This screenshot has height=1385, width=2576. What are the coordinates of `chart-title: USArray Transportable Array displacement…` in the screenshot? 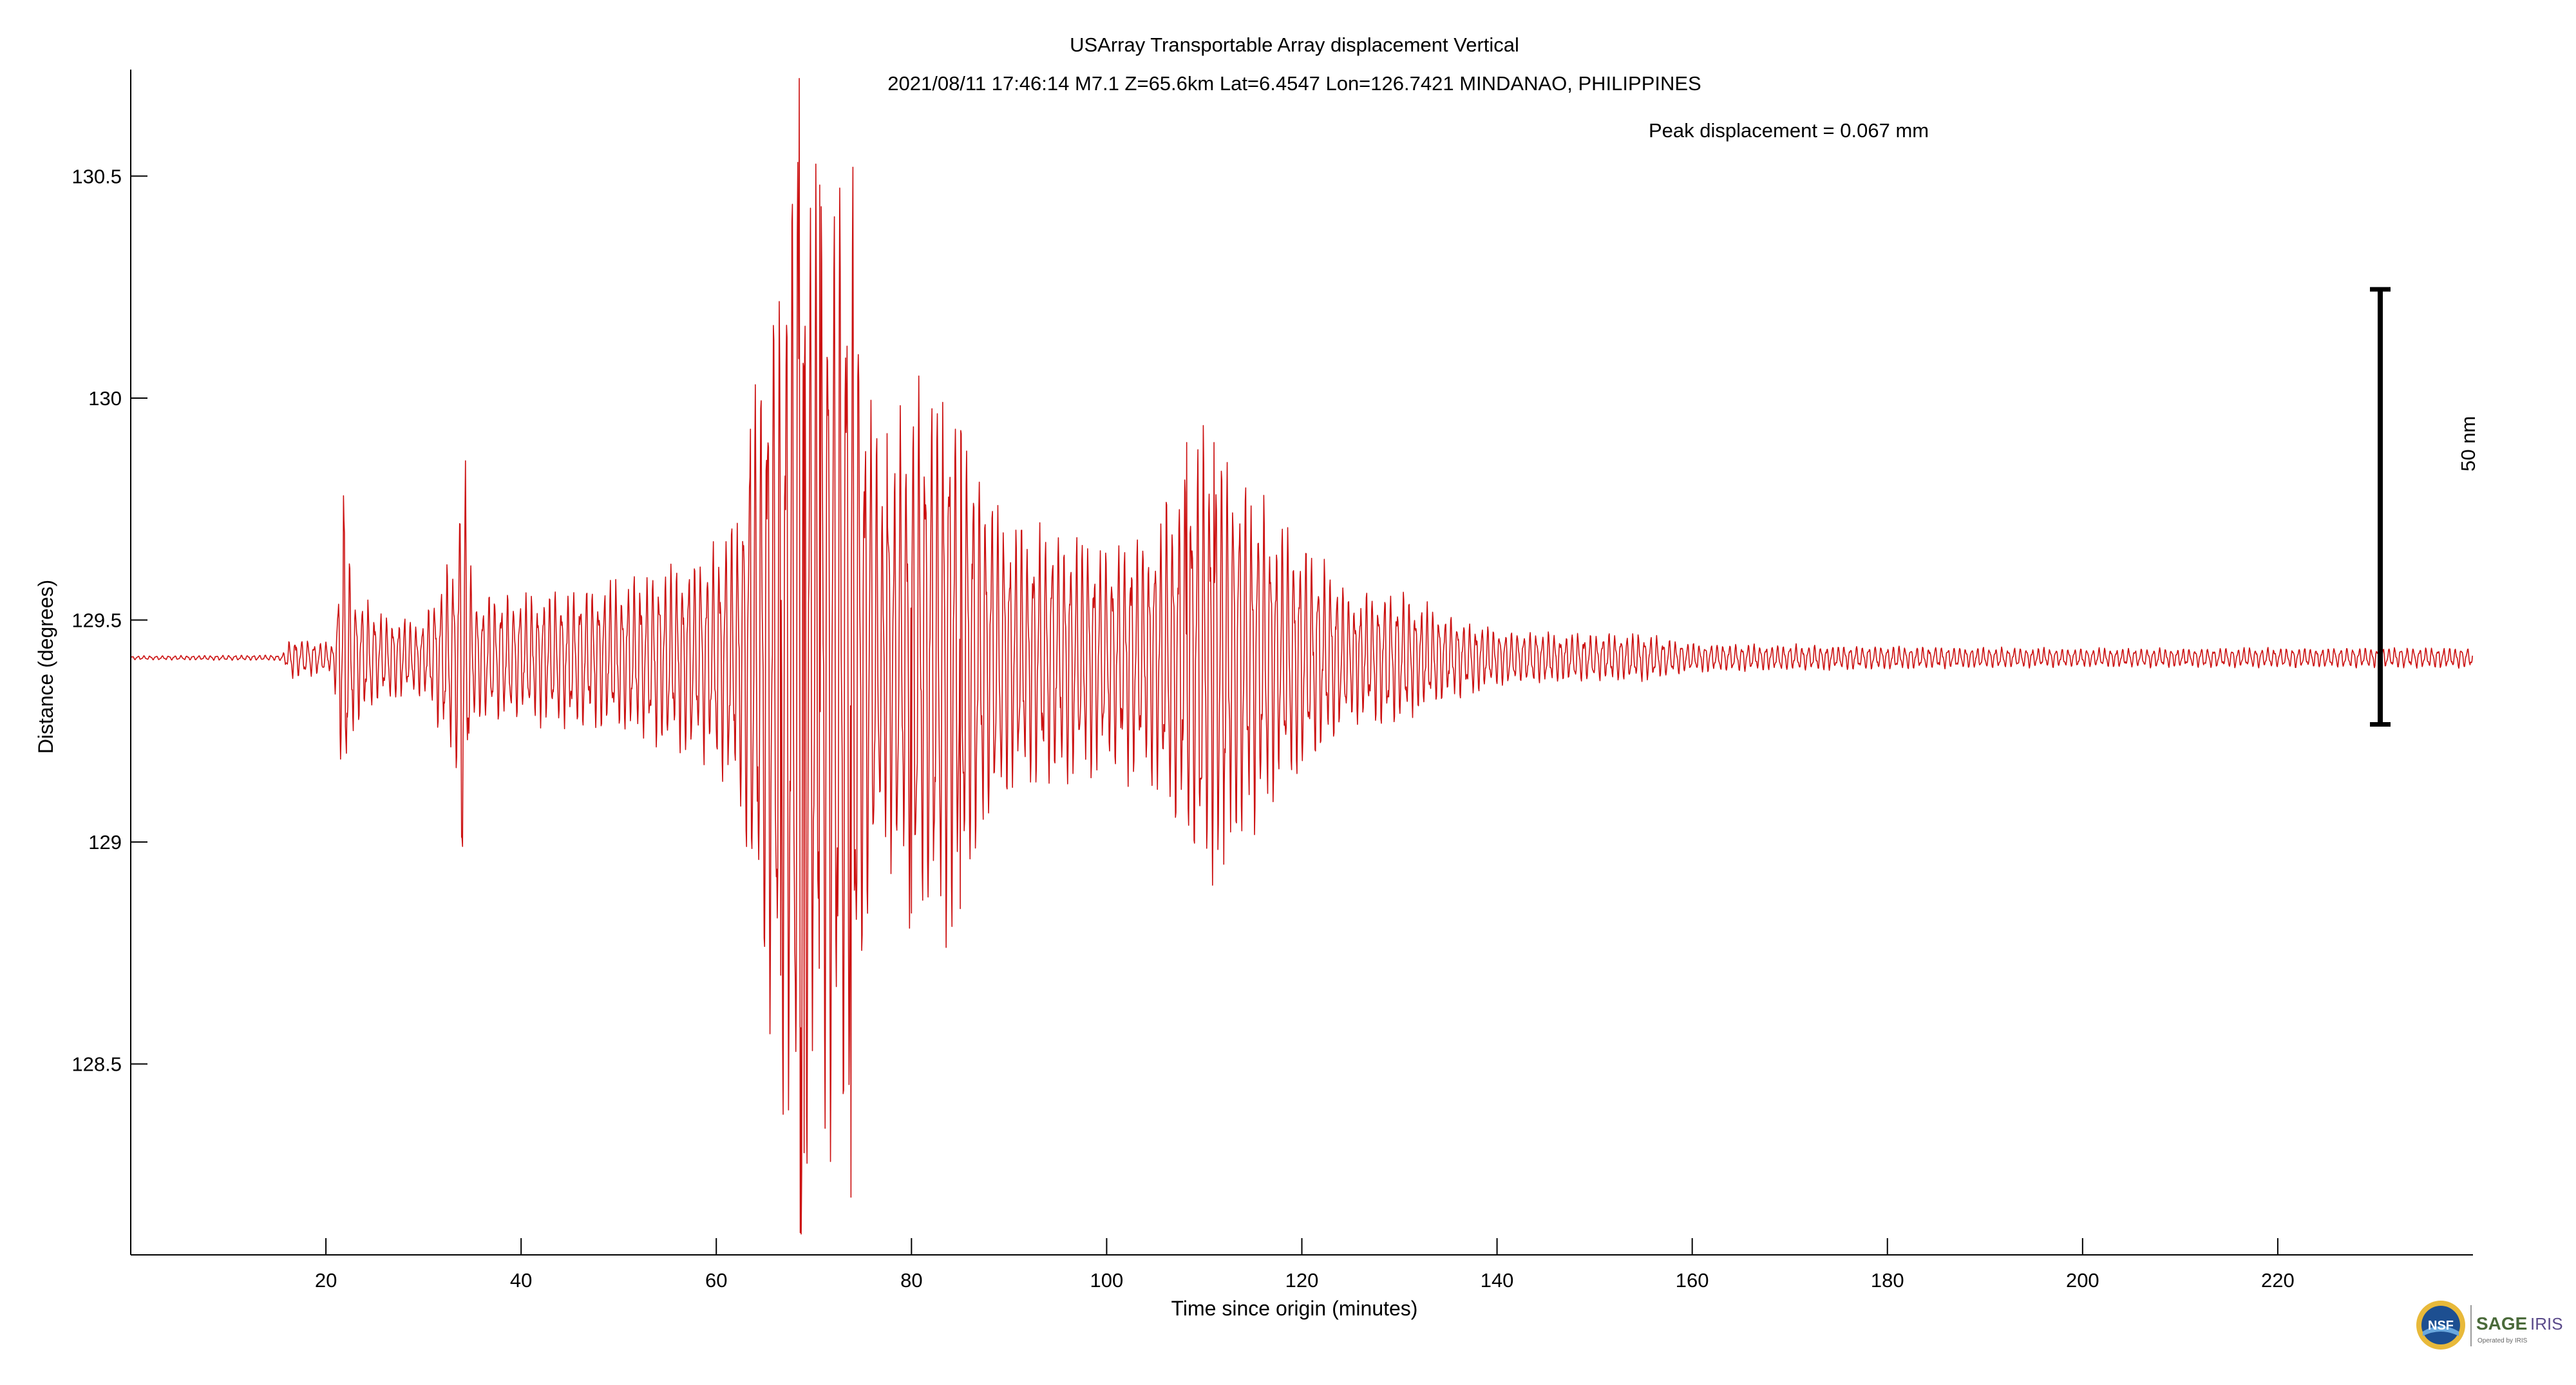 It's located at (1294, 44).